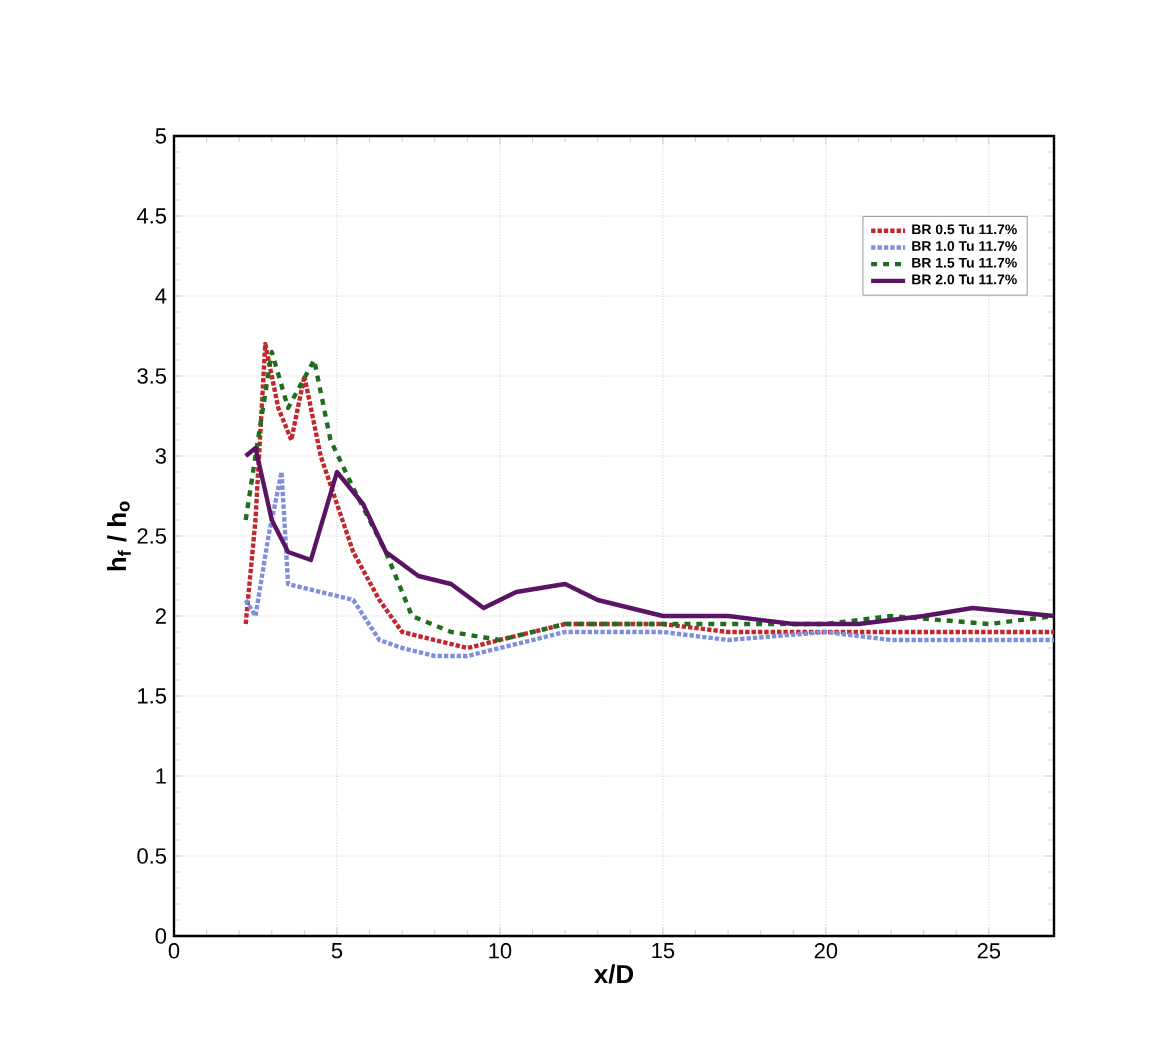  I want to click on y-tick-label: 1, so click(161, 776).